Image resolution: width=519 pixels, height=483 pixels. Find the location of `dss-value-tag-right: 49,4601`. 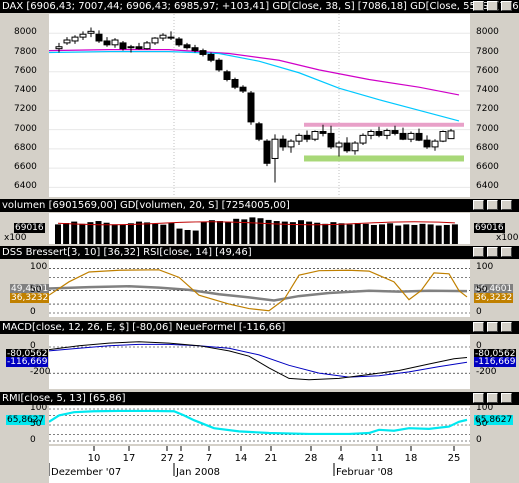

dss-value-tag-right: 49,4601 is located at coordinates (494, 289).